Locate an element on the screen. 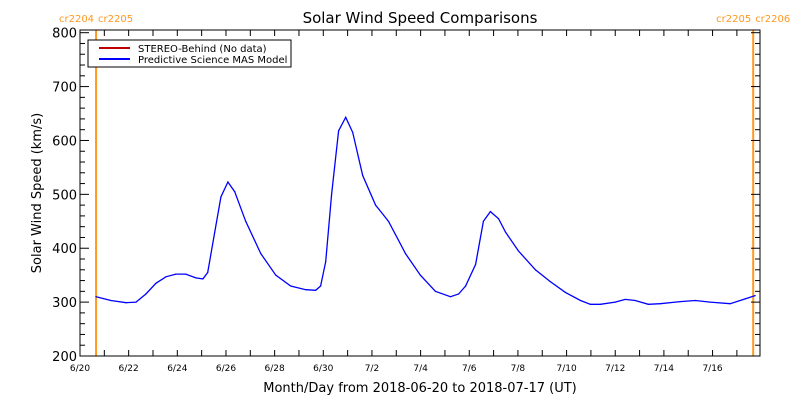 The width and height of the screenshot is (800, 404). x-tick-label: 7/10 is located at coordinates (566, 369).